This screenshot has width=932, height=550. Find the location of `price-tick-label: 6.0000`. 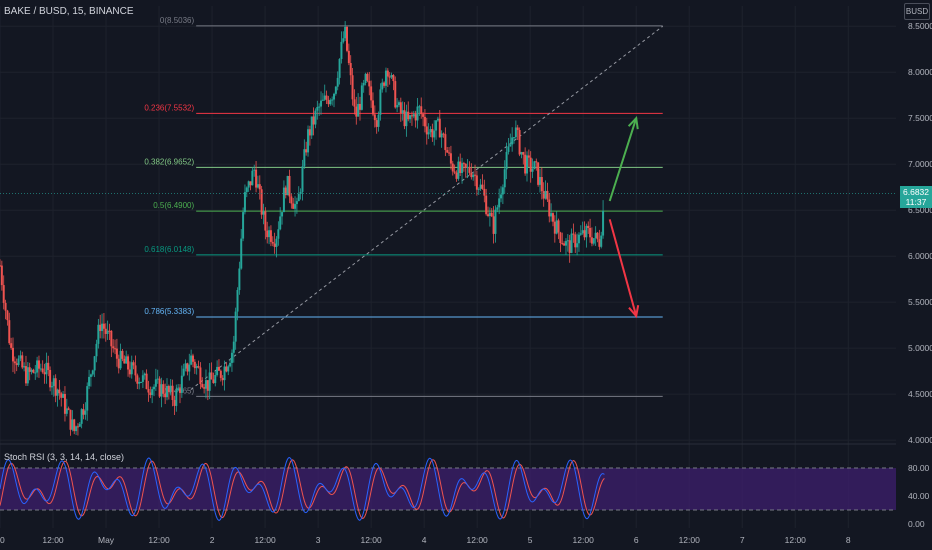

price-tick-label: 6.0000 is located at coordinates (920, 256).